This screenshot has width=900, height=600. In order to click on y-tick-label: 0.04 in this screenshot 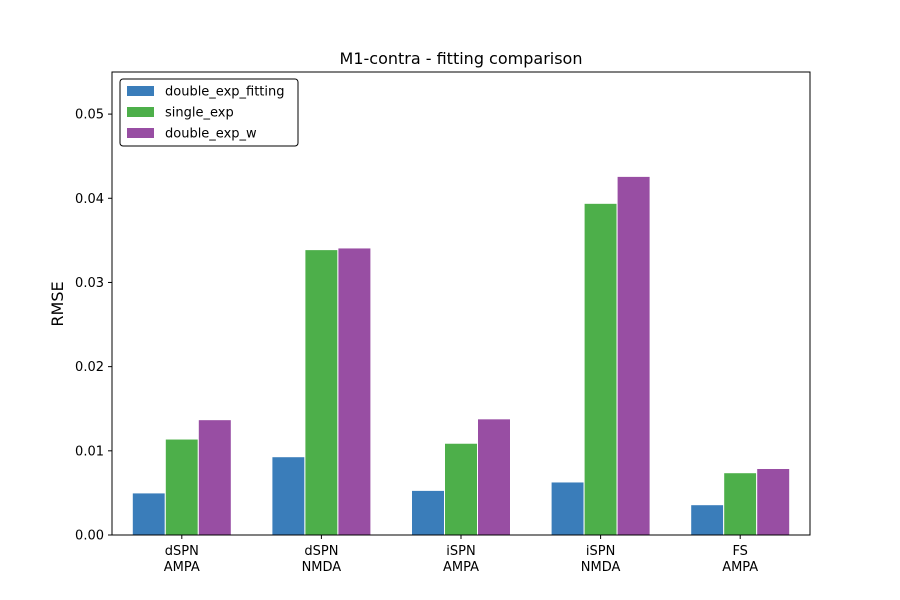, I will do `click(89, 199)`.